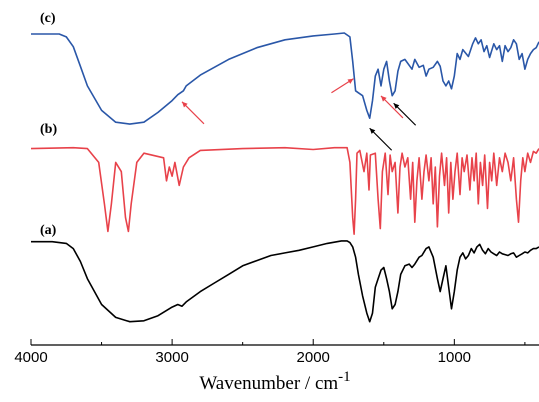 The height and width of the screenshot is (402, 539). I want to click on x-tick-label: 2000, so click(313, 357).